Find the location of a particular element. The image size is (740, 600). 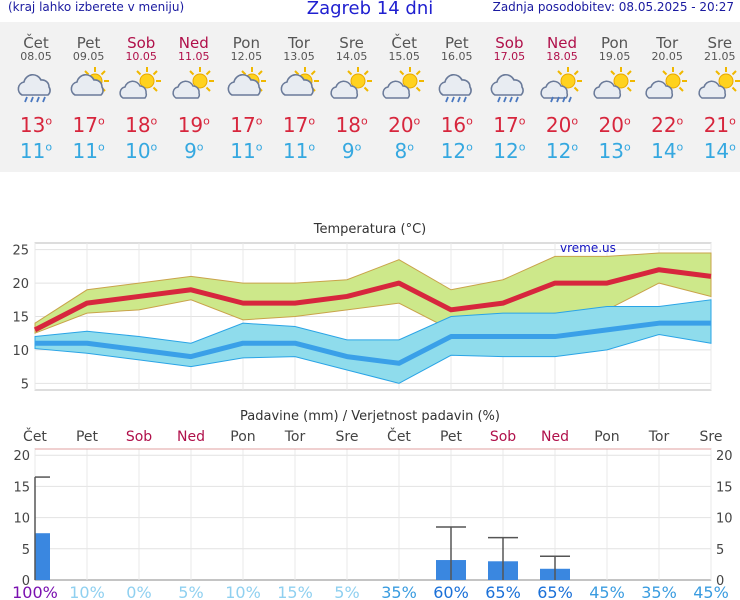

min-temp: 9o is located at coordinates (194, 151).